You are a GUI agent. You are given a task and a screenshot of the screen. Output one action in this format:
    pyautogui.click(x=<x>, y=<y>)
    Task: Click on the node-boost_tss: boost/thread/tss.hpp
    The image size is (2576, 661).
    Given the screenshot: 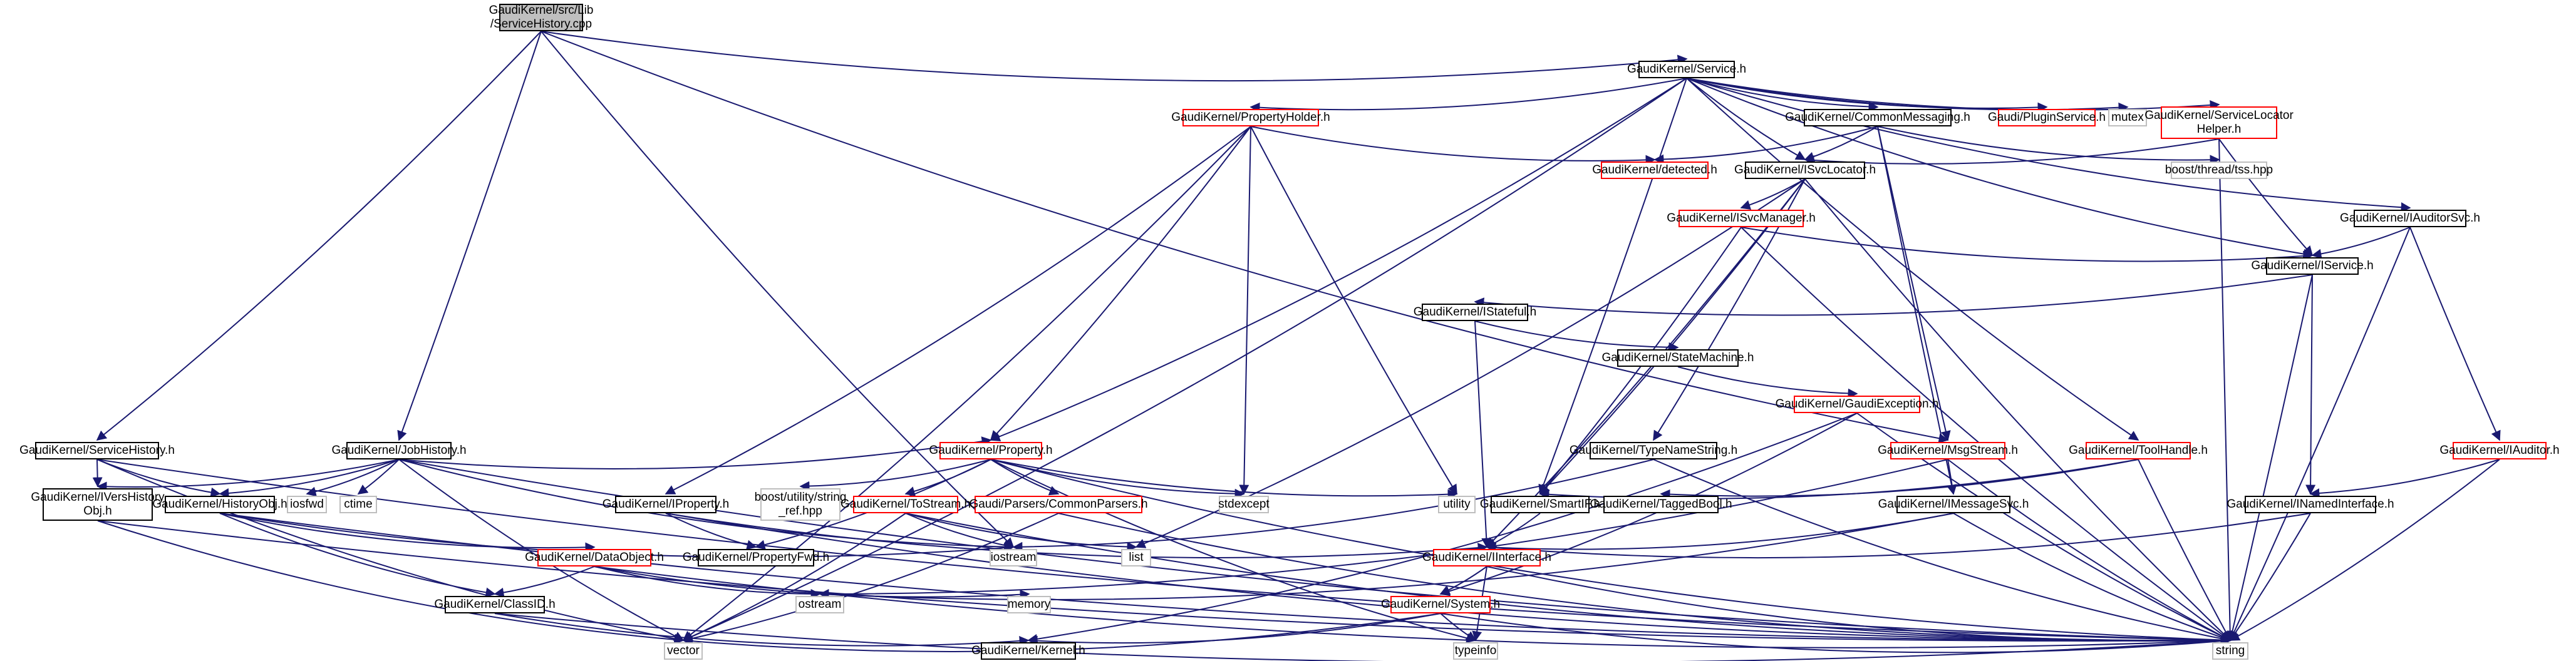 What is the action you would take?
    pyautogui.click(x=2219, y=170)
    